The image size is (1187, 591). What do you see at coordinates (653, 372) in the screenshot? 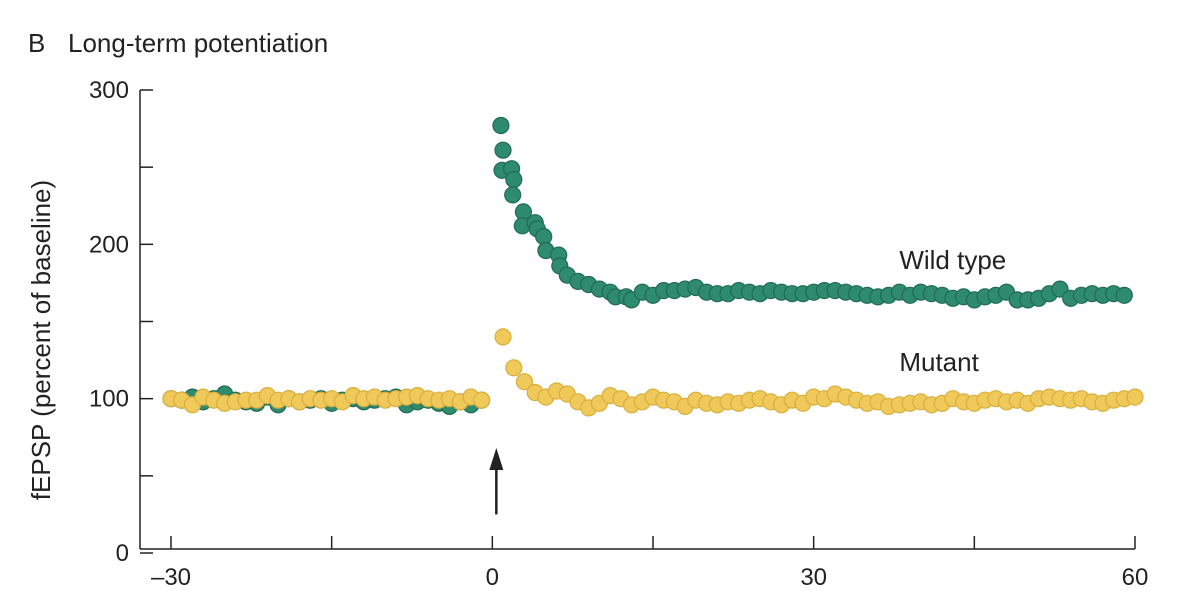
I see `series-mutant: Mutant` at bounding box center [653, 372].